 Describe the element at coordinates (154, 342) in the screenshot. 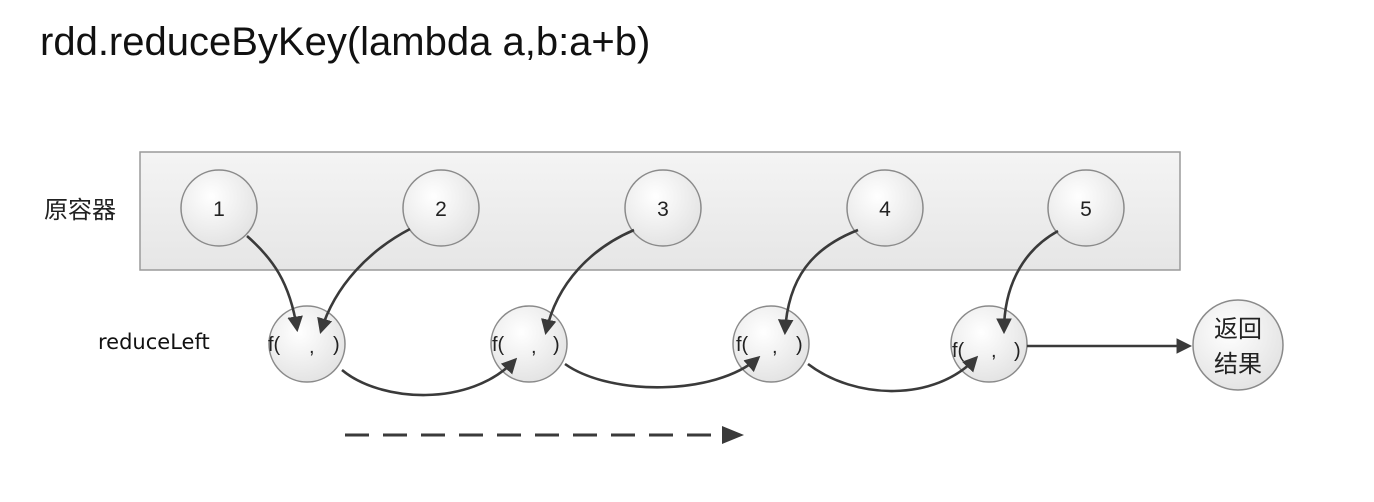

I see `reduce-label: reduceLeft` at that location.